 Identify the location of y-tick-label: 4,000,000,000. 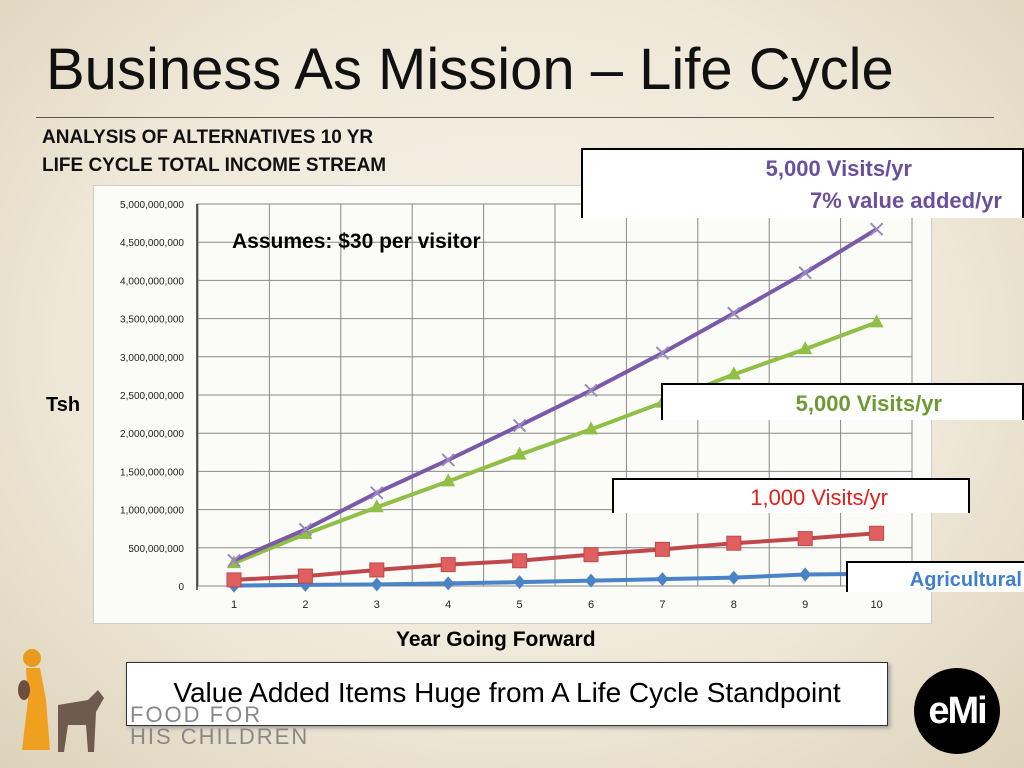
(152, 281).